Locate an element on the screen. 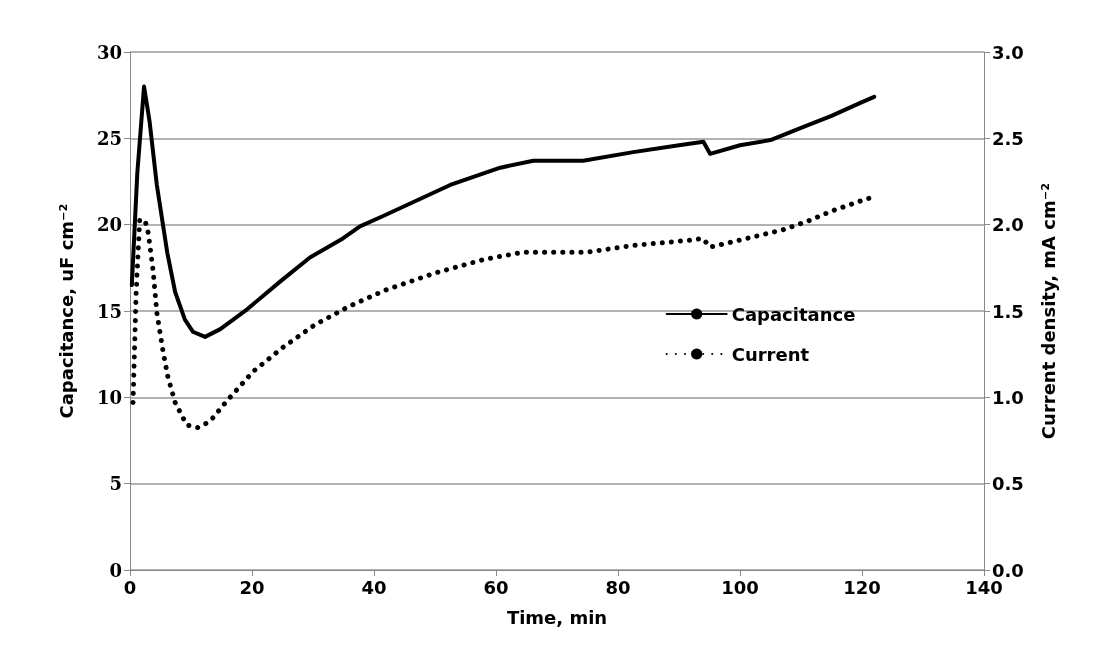  x-tick-label: 80 is located at coordinates (618, 587).